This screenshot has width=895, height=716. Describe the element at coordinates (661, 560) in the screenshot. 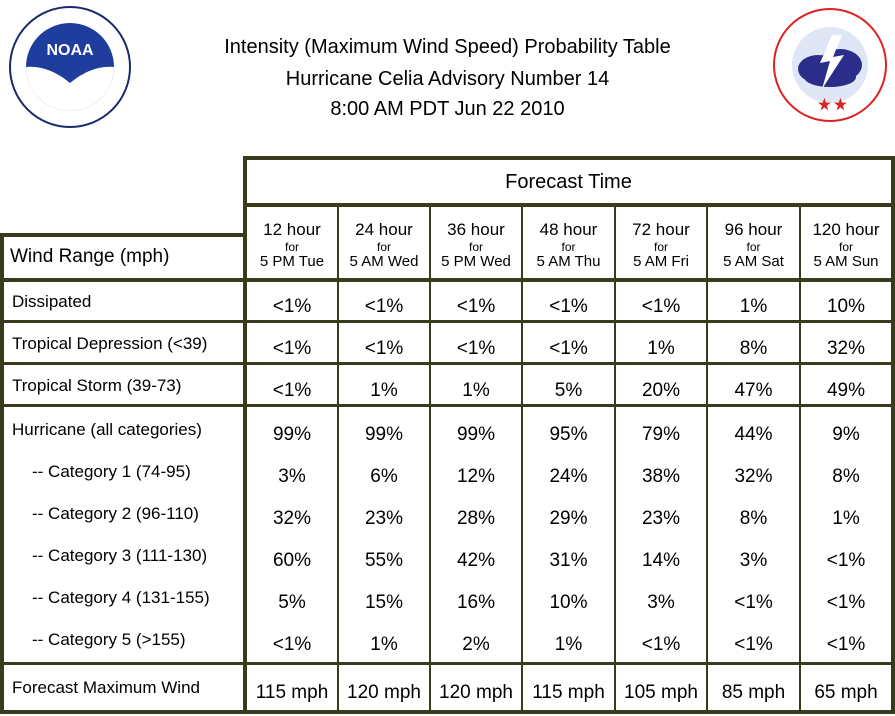

I see `table-cell: 14%` at that location.